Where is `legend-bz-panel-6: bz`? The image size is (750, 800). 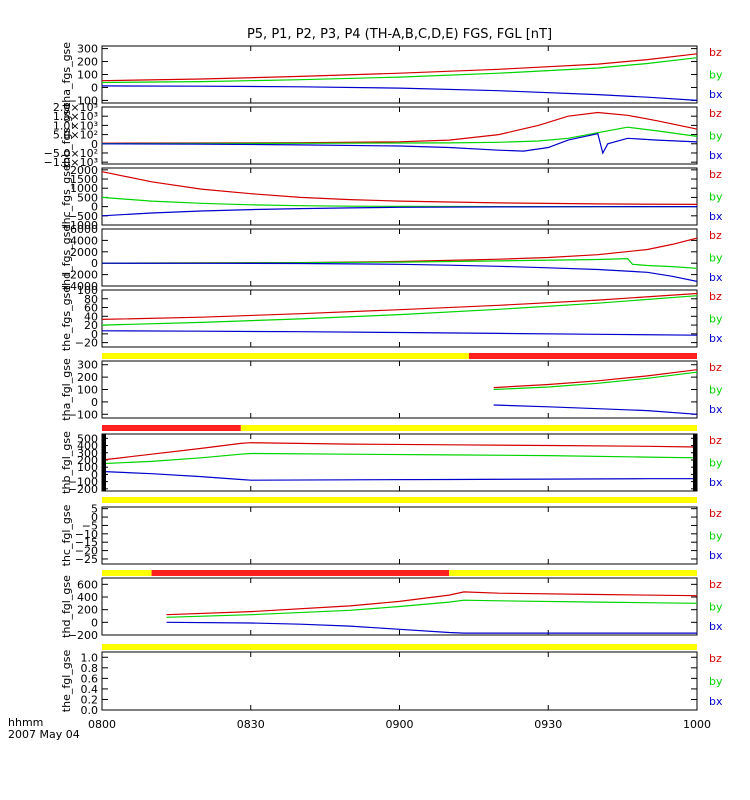
legend-bz-panel-6: bz is located at coordinates (715, 440).